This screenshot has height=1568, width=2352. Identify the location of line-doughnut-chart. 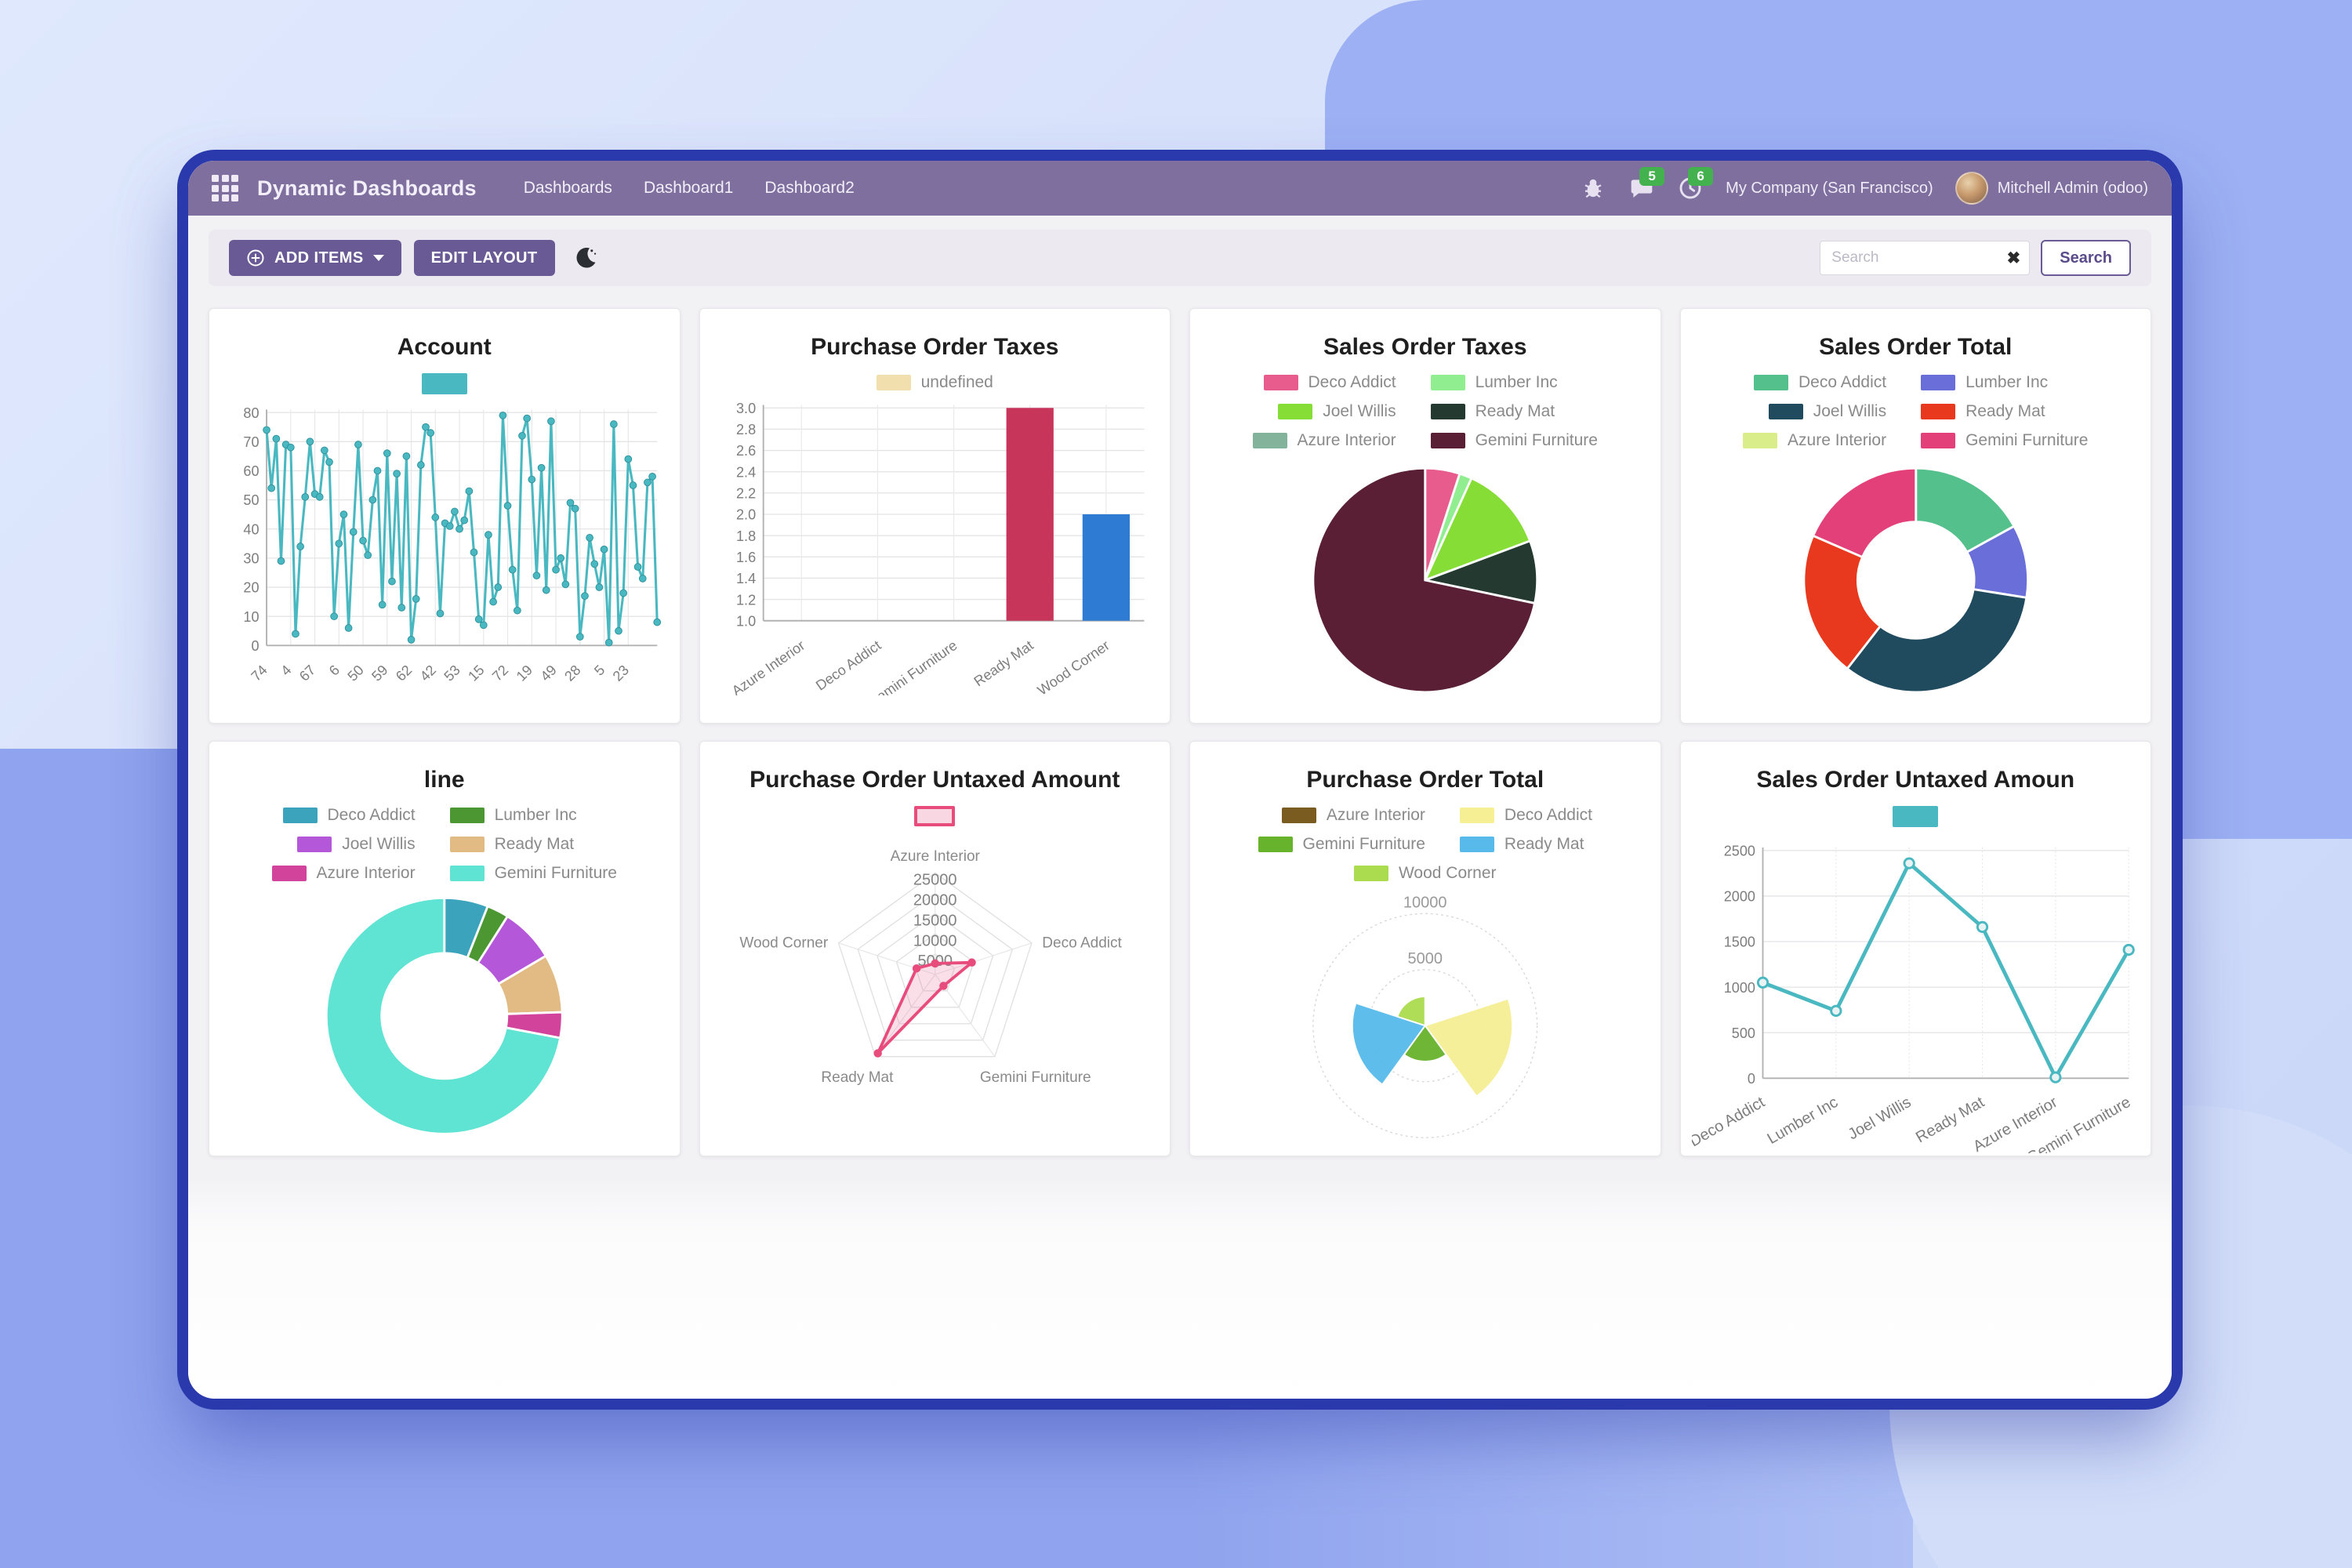
(444, 1015).